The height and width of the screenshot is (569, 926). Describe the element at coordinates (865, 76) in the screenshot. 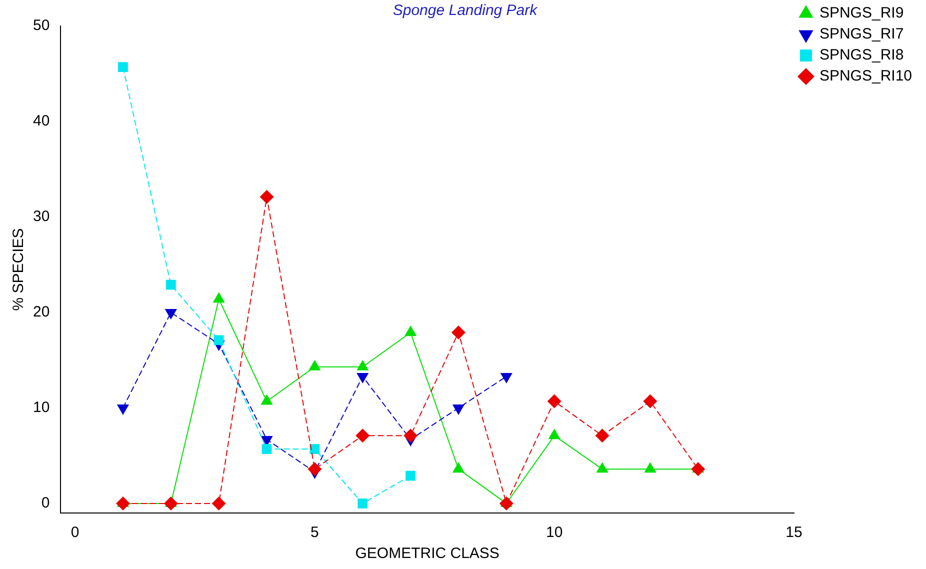

I see `legend-label: SPNGS_RI10` at that location.